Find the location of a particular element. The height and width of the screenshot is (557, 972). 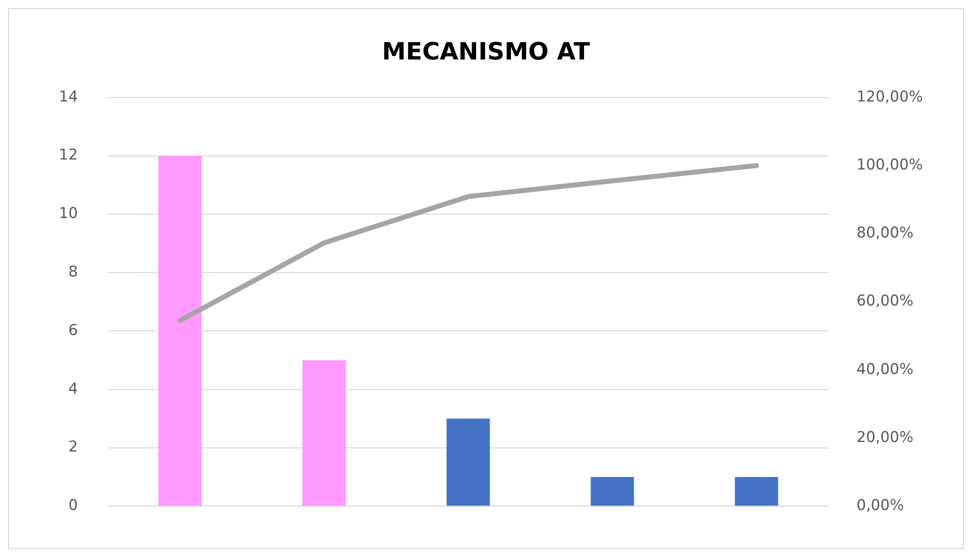

y-tick-label: 10 is located at coordinates (68, 213).